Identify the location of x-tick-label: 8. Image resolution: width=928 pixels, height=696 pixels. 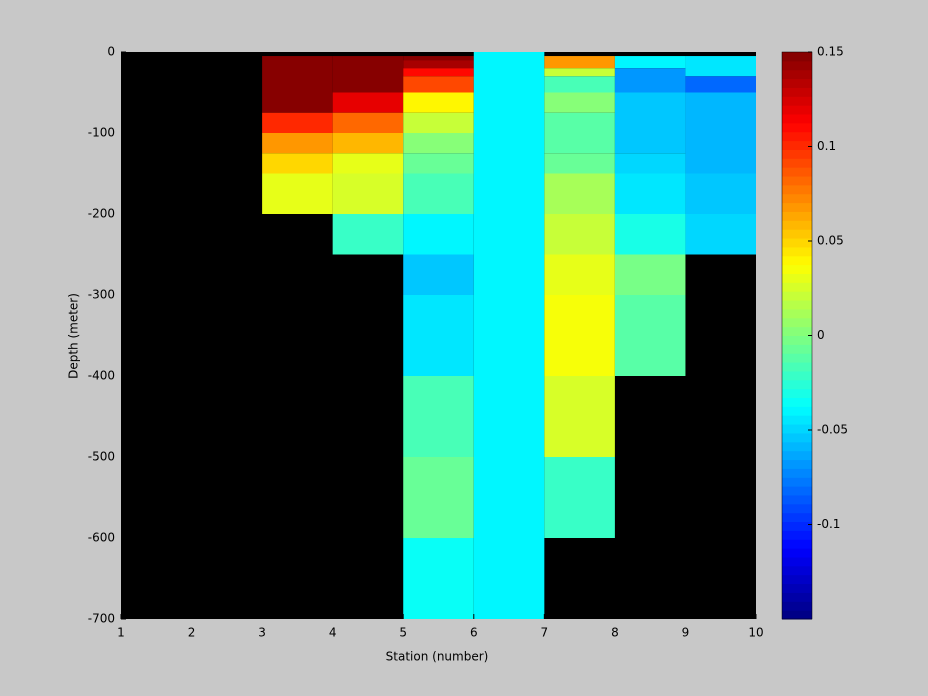
(615, 633).